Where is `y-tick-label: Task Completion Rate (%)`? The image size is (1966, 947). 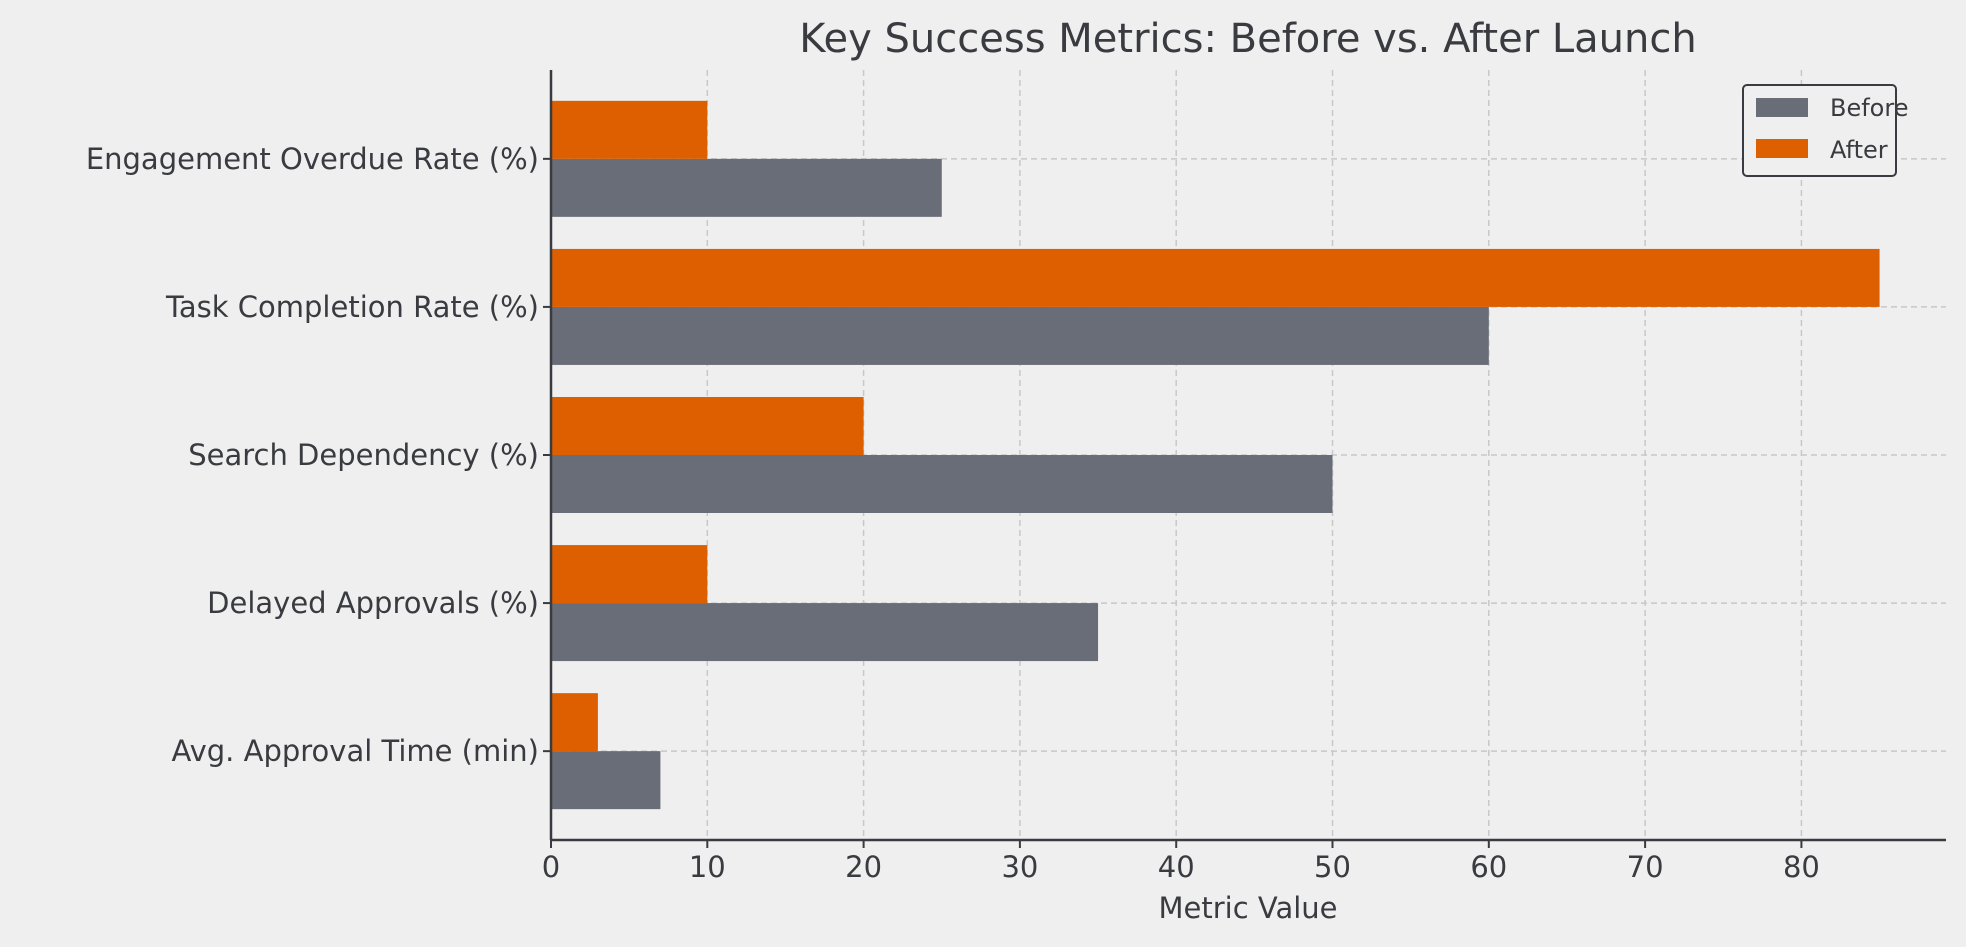
y-tick-label: Task Completion Rate (%) is located at coordinates (352, 307).